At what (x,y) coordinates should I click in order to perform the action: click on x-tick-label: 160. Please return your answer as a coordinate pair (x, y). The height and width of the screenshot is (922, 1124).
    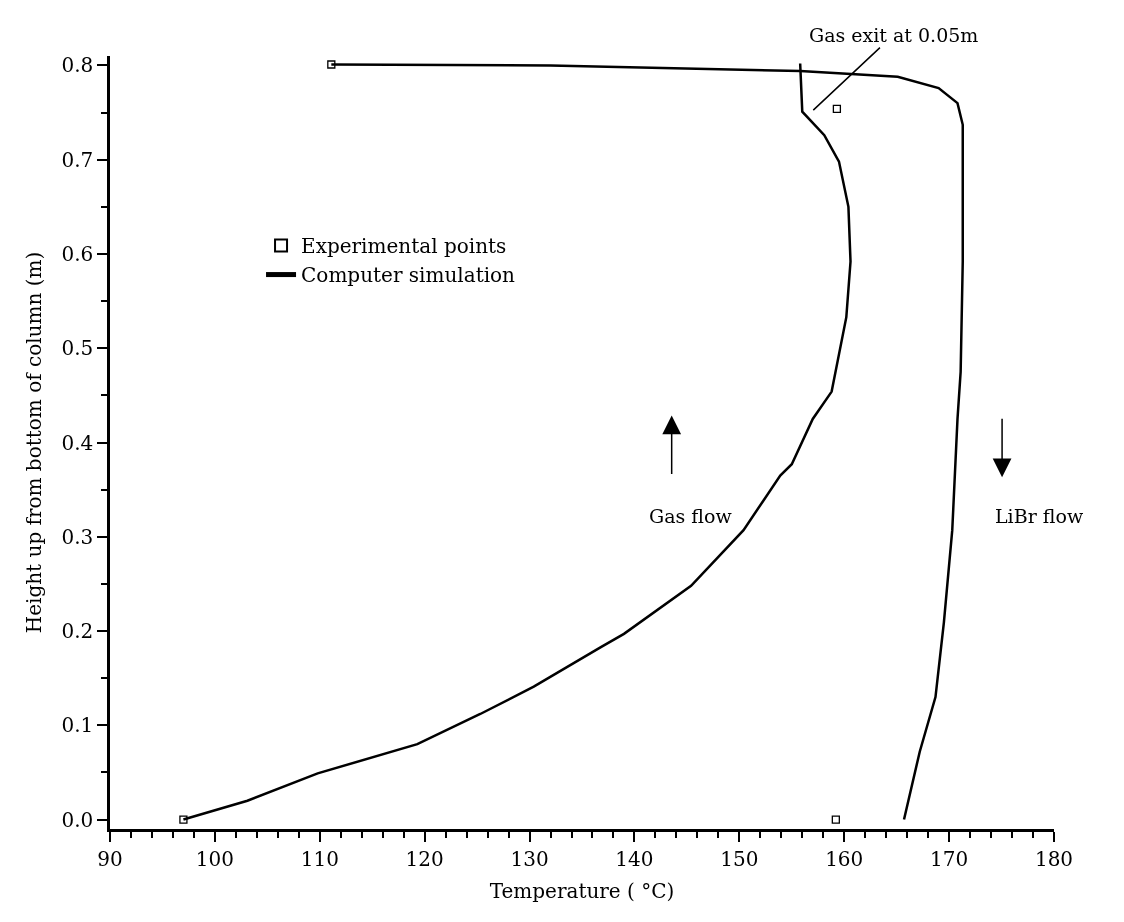
    Looking at the image, I should click on (844, 858).